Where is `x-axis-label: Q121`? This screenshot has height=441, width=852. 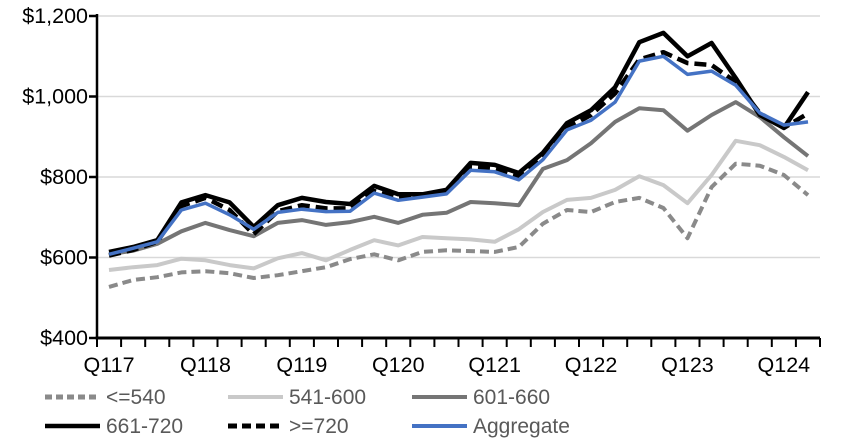 x-axis-label: Q121 is located at coordinates (494, 365).